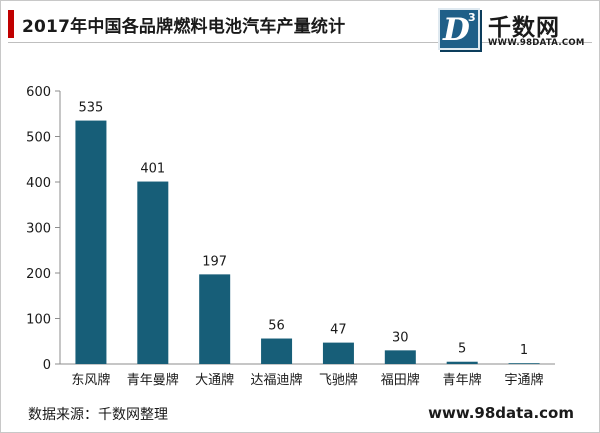  What do you see at coordinates (462, 349) in the screenshot?
I see `data-label: 5` at bounding box center [462, 349].